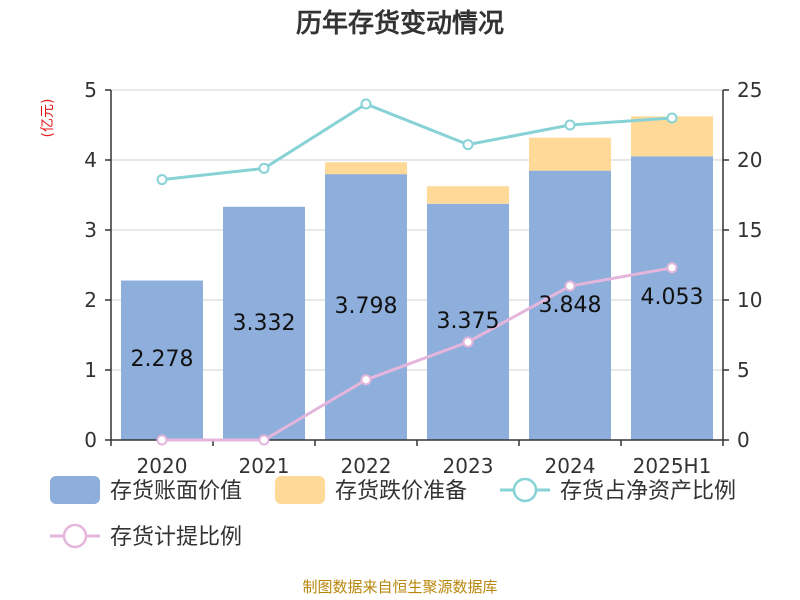 This screenshot has height=600, width=800. I want to click on legend-label: 存货占净资产比例, so click(648, 491).